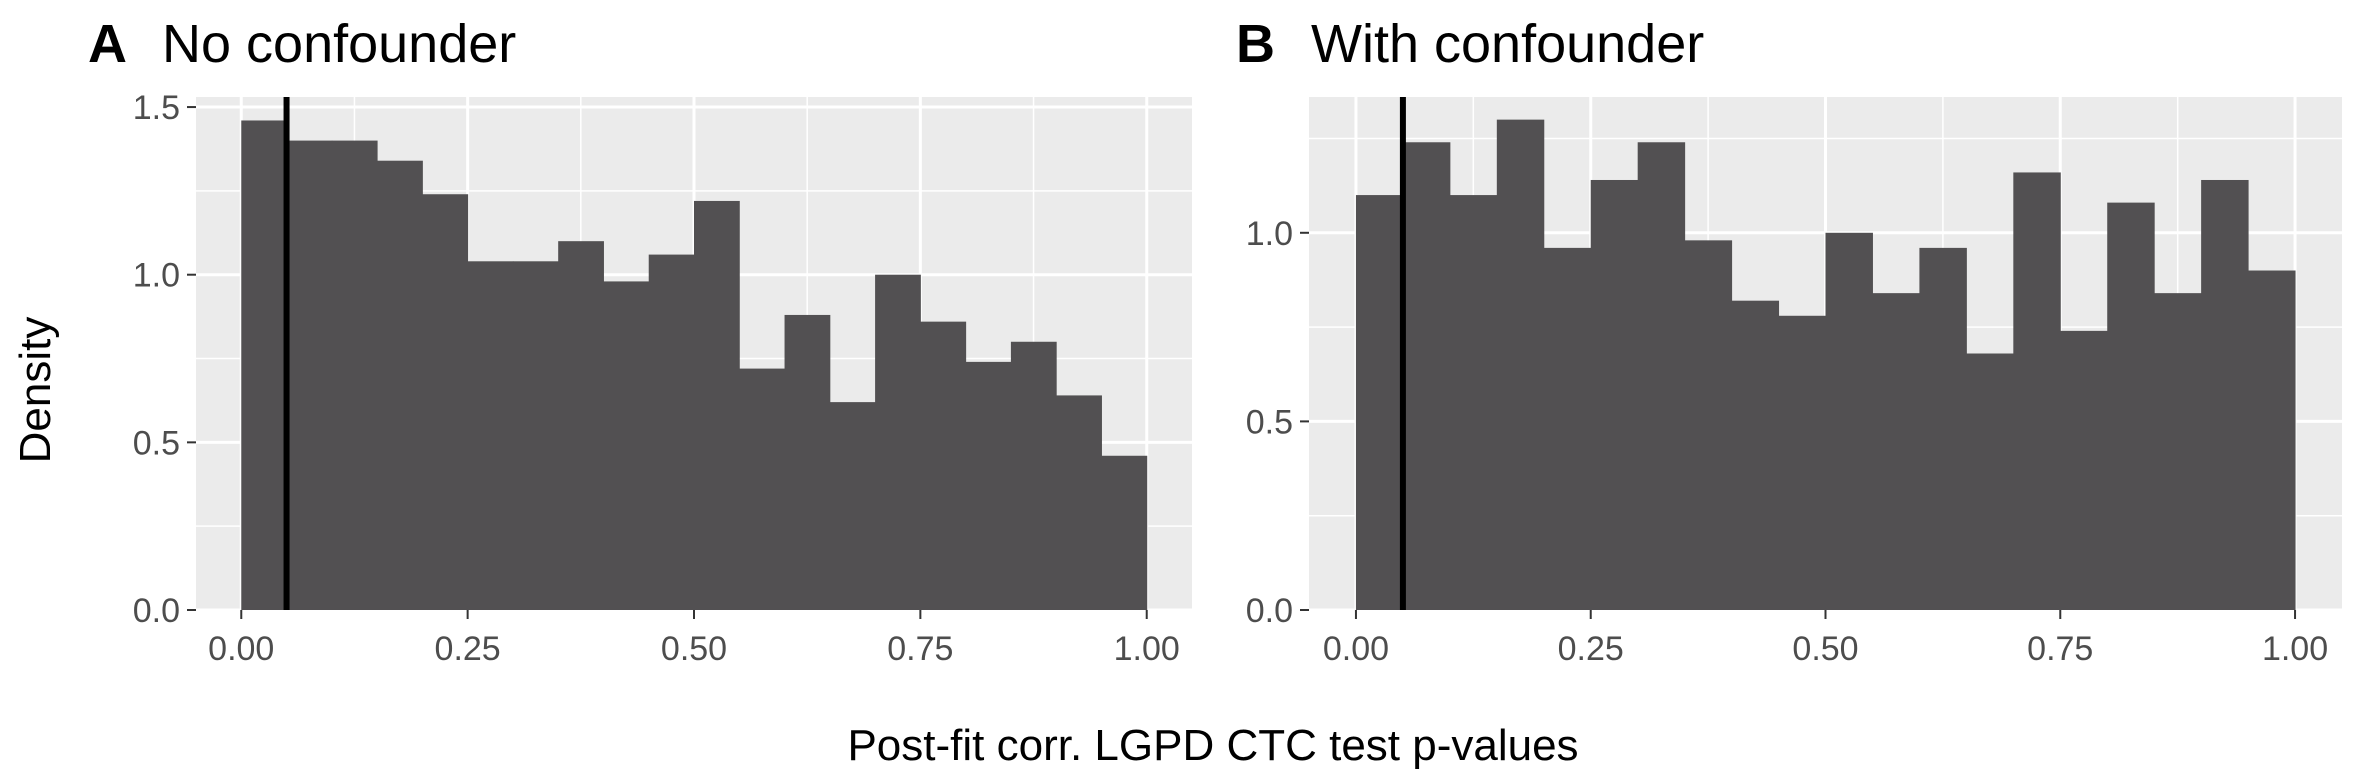 This screenshot has height=784, width=2362. I want to click on panel-tag: A, so click(107, 44).